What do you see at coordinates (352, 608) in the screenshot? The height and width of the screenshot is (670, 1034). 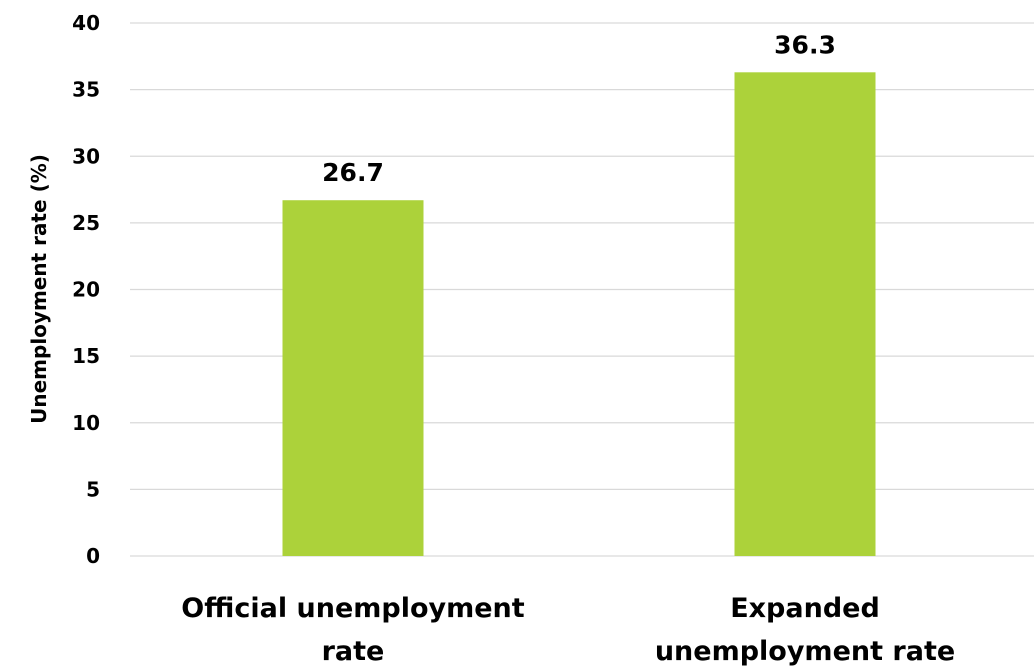 I see `category-label: Official unemployment` at bounding box center [352, 608].